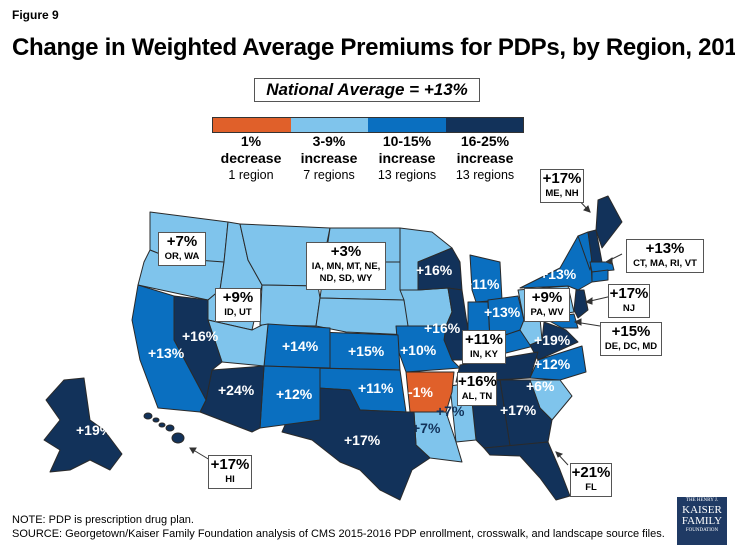 The height and width of the screenshot is (551, 735). I want to click on national-average-box: National Average = +13%, so click(367, 90).